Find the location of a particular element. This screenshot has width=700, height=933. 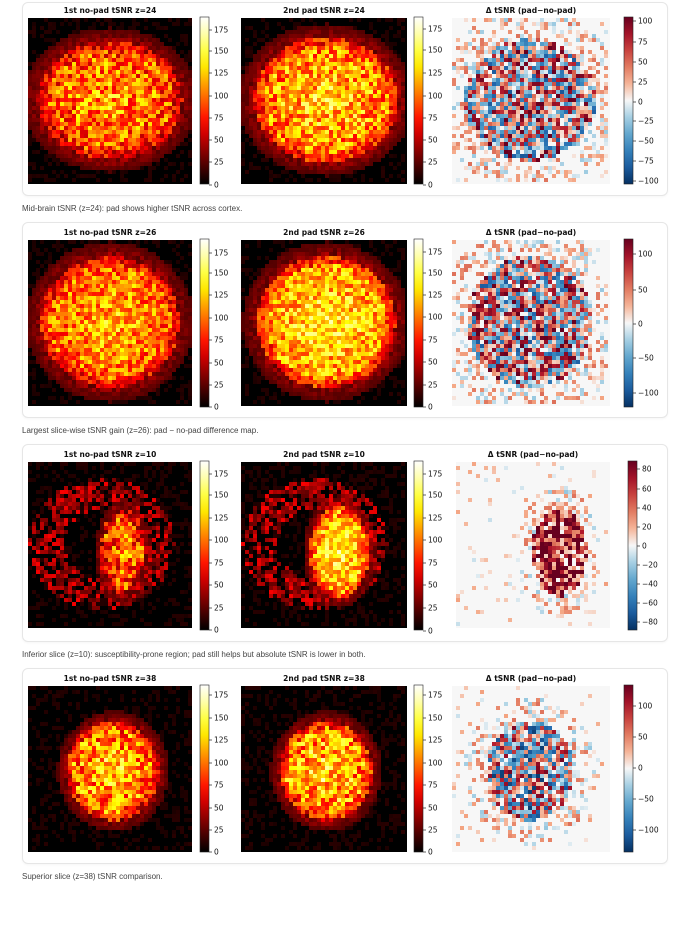

colorbar-tick-label: 60 is located at coordinates (647, 489).